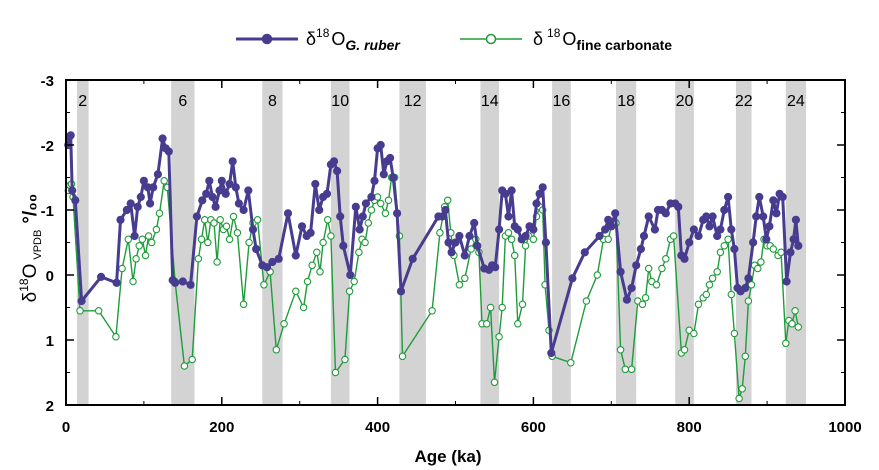  I want to click on y-title-O: O, so click(30, 271).